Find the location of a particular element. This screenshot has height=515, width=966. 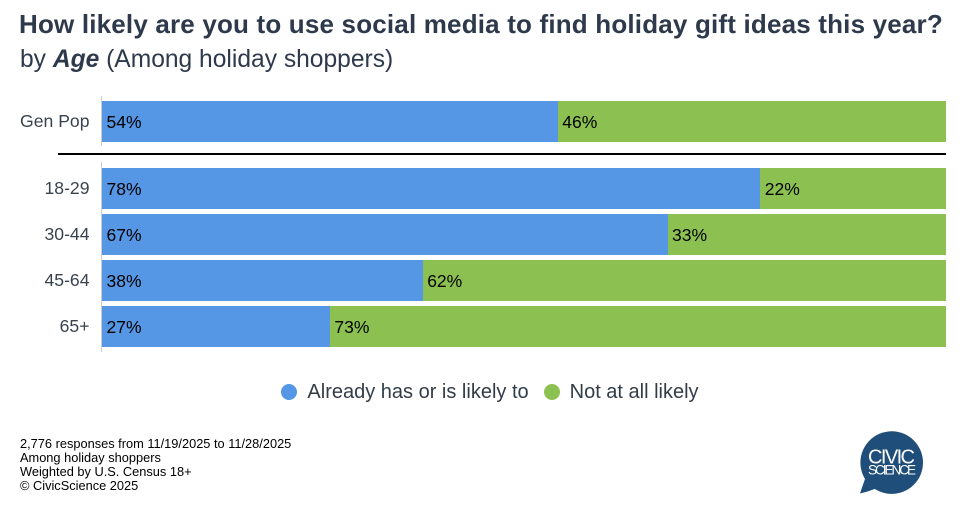

svg-text: CIVIC is located at coordinates (891, 457).